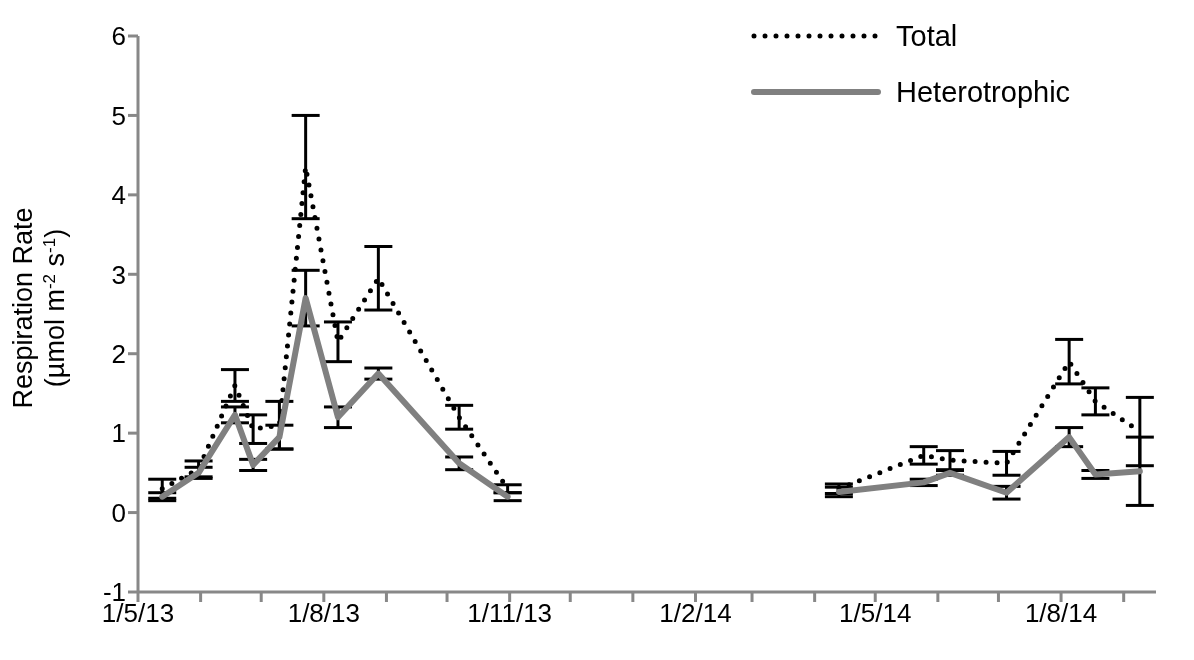 The width and height of the screenshot is (1194, 660). Describe the element at coordinates (1061, 613) in the screenshot. I see `x-tick-label: 1/8/14` at that location.